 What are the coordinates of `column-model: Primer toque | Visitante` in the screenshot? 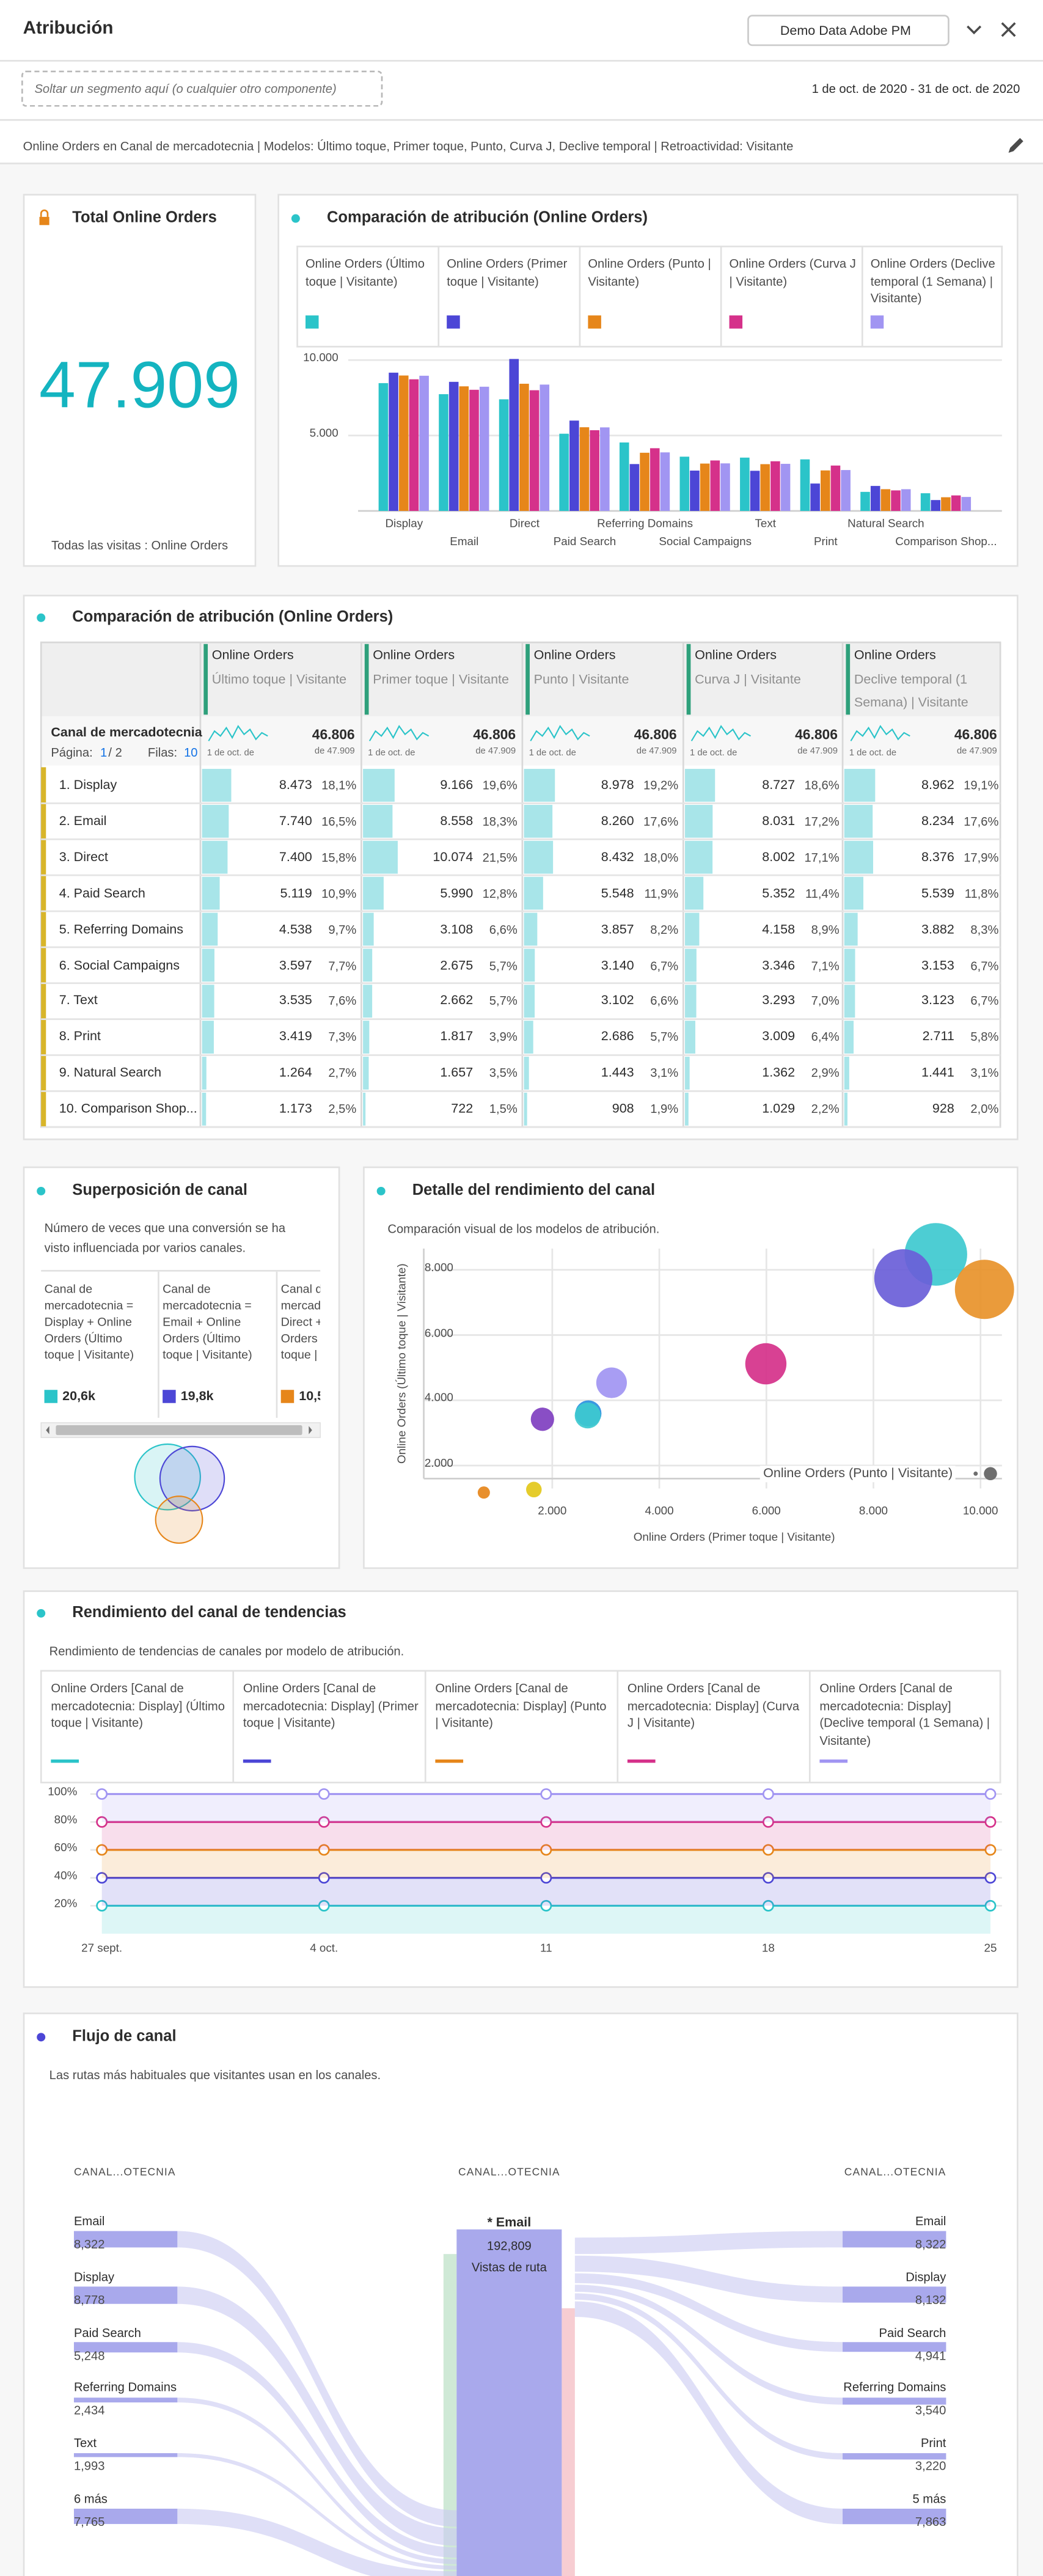 It's located at (441, 679).